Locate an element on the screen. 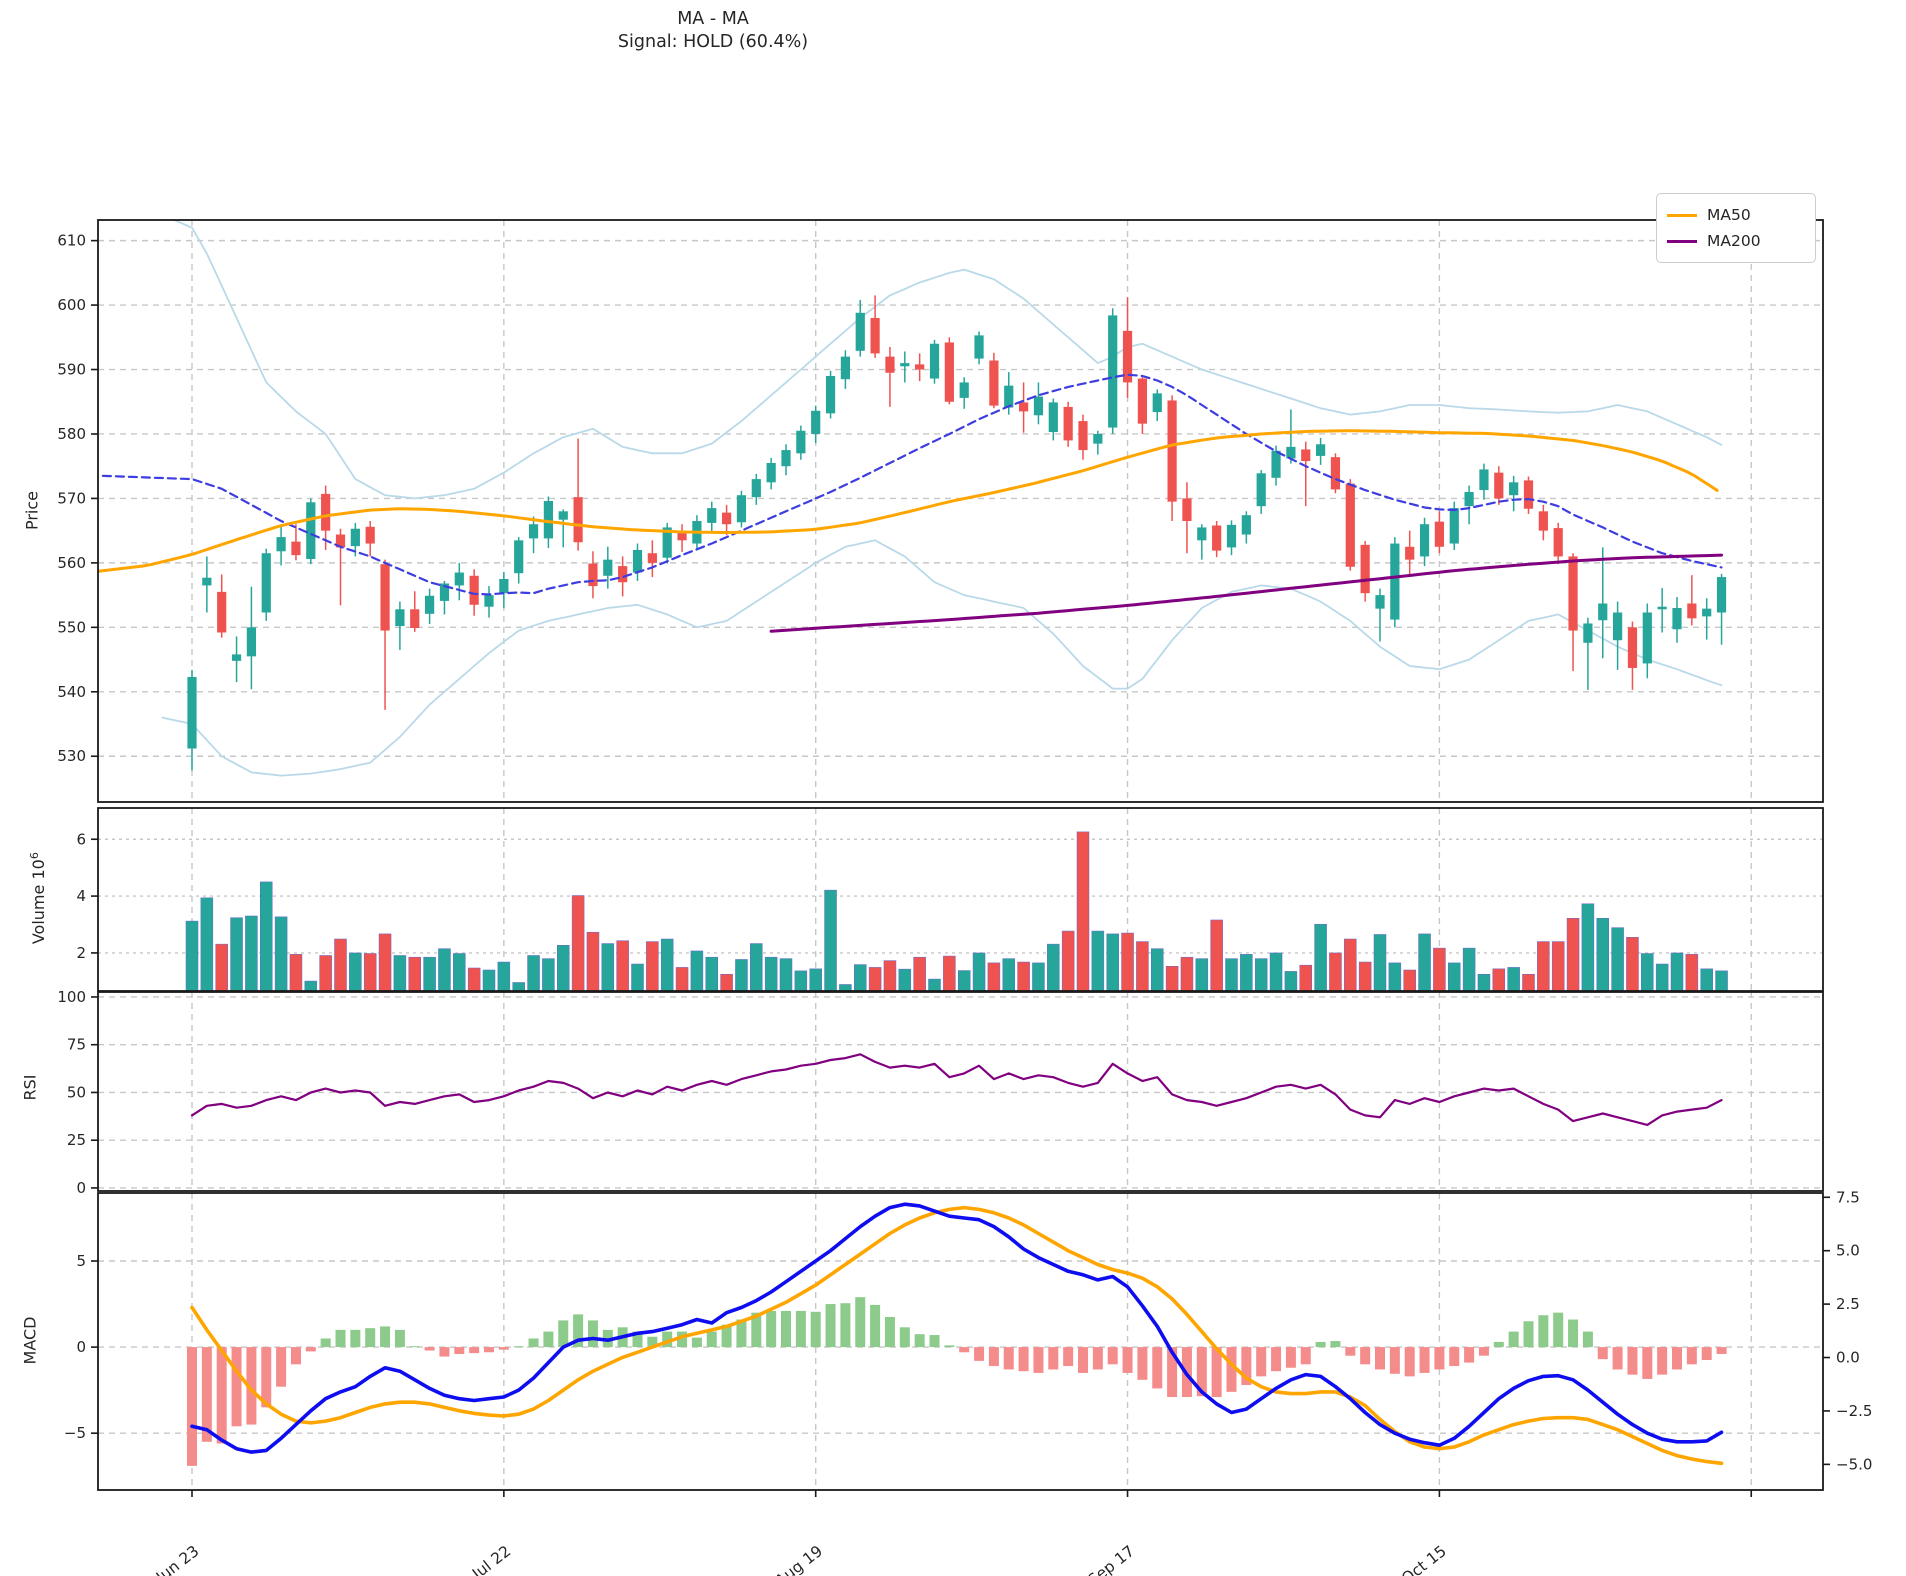  svg-text: 2 is located at coordinates (81, 953).